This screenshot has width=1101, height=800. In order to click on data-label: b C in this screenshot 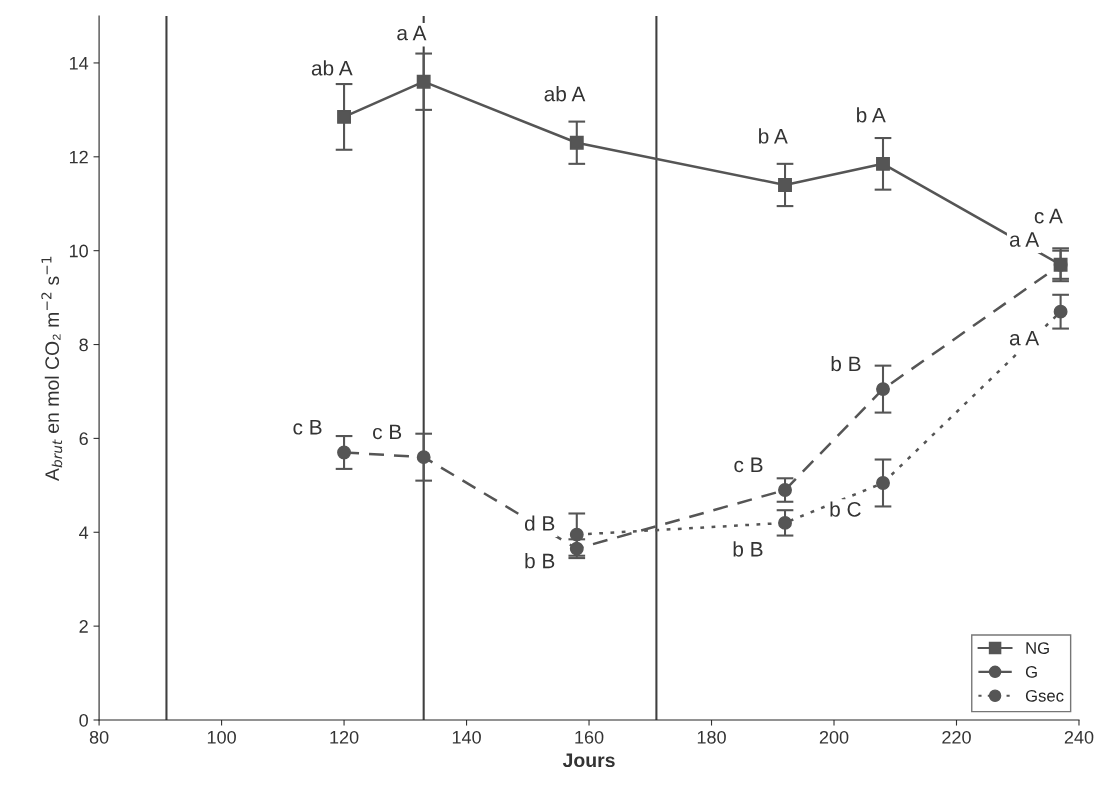, I will do `click(845, 509)`.